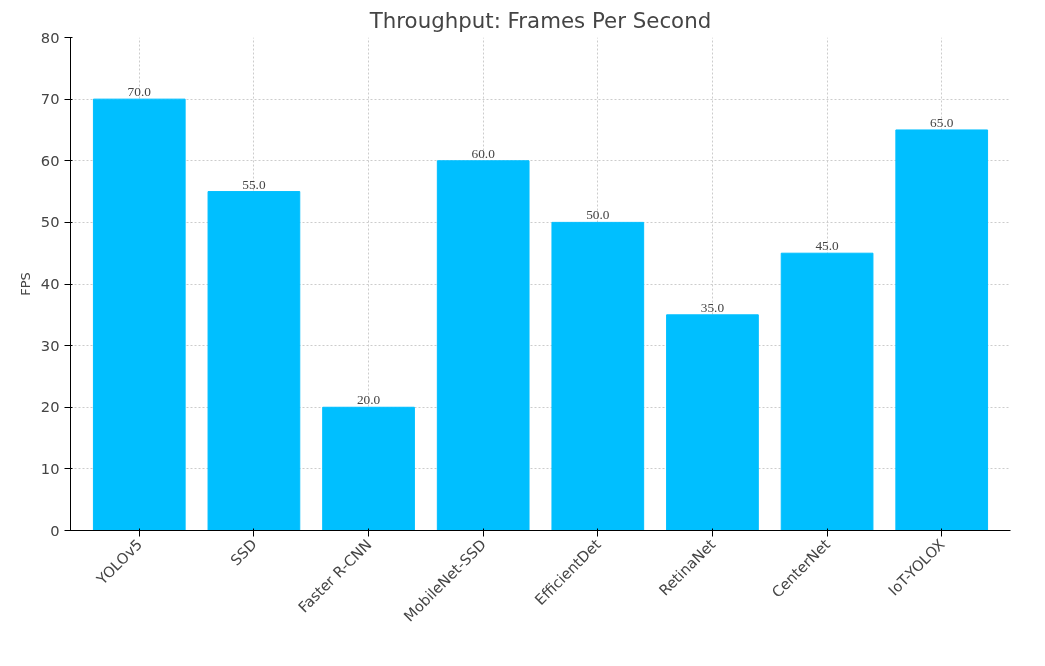 This screenshot has height=666, width=1045. What do you see at coordinates (25, 284) in the screenshot?
I see `y-axis-title: FPS` at bounding box center [25, 284].